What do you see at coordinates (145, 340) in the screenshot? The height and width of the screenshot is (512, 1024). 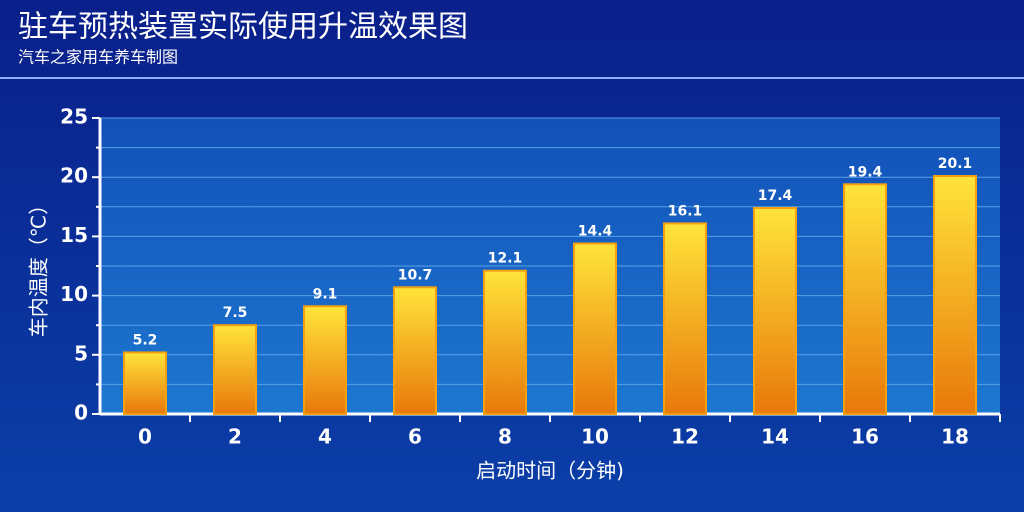 I see `value-label: 5.2` at bounding box center [145, 340].